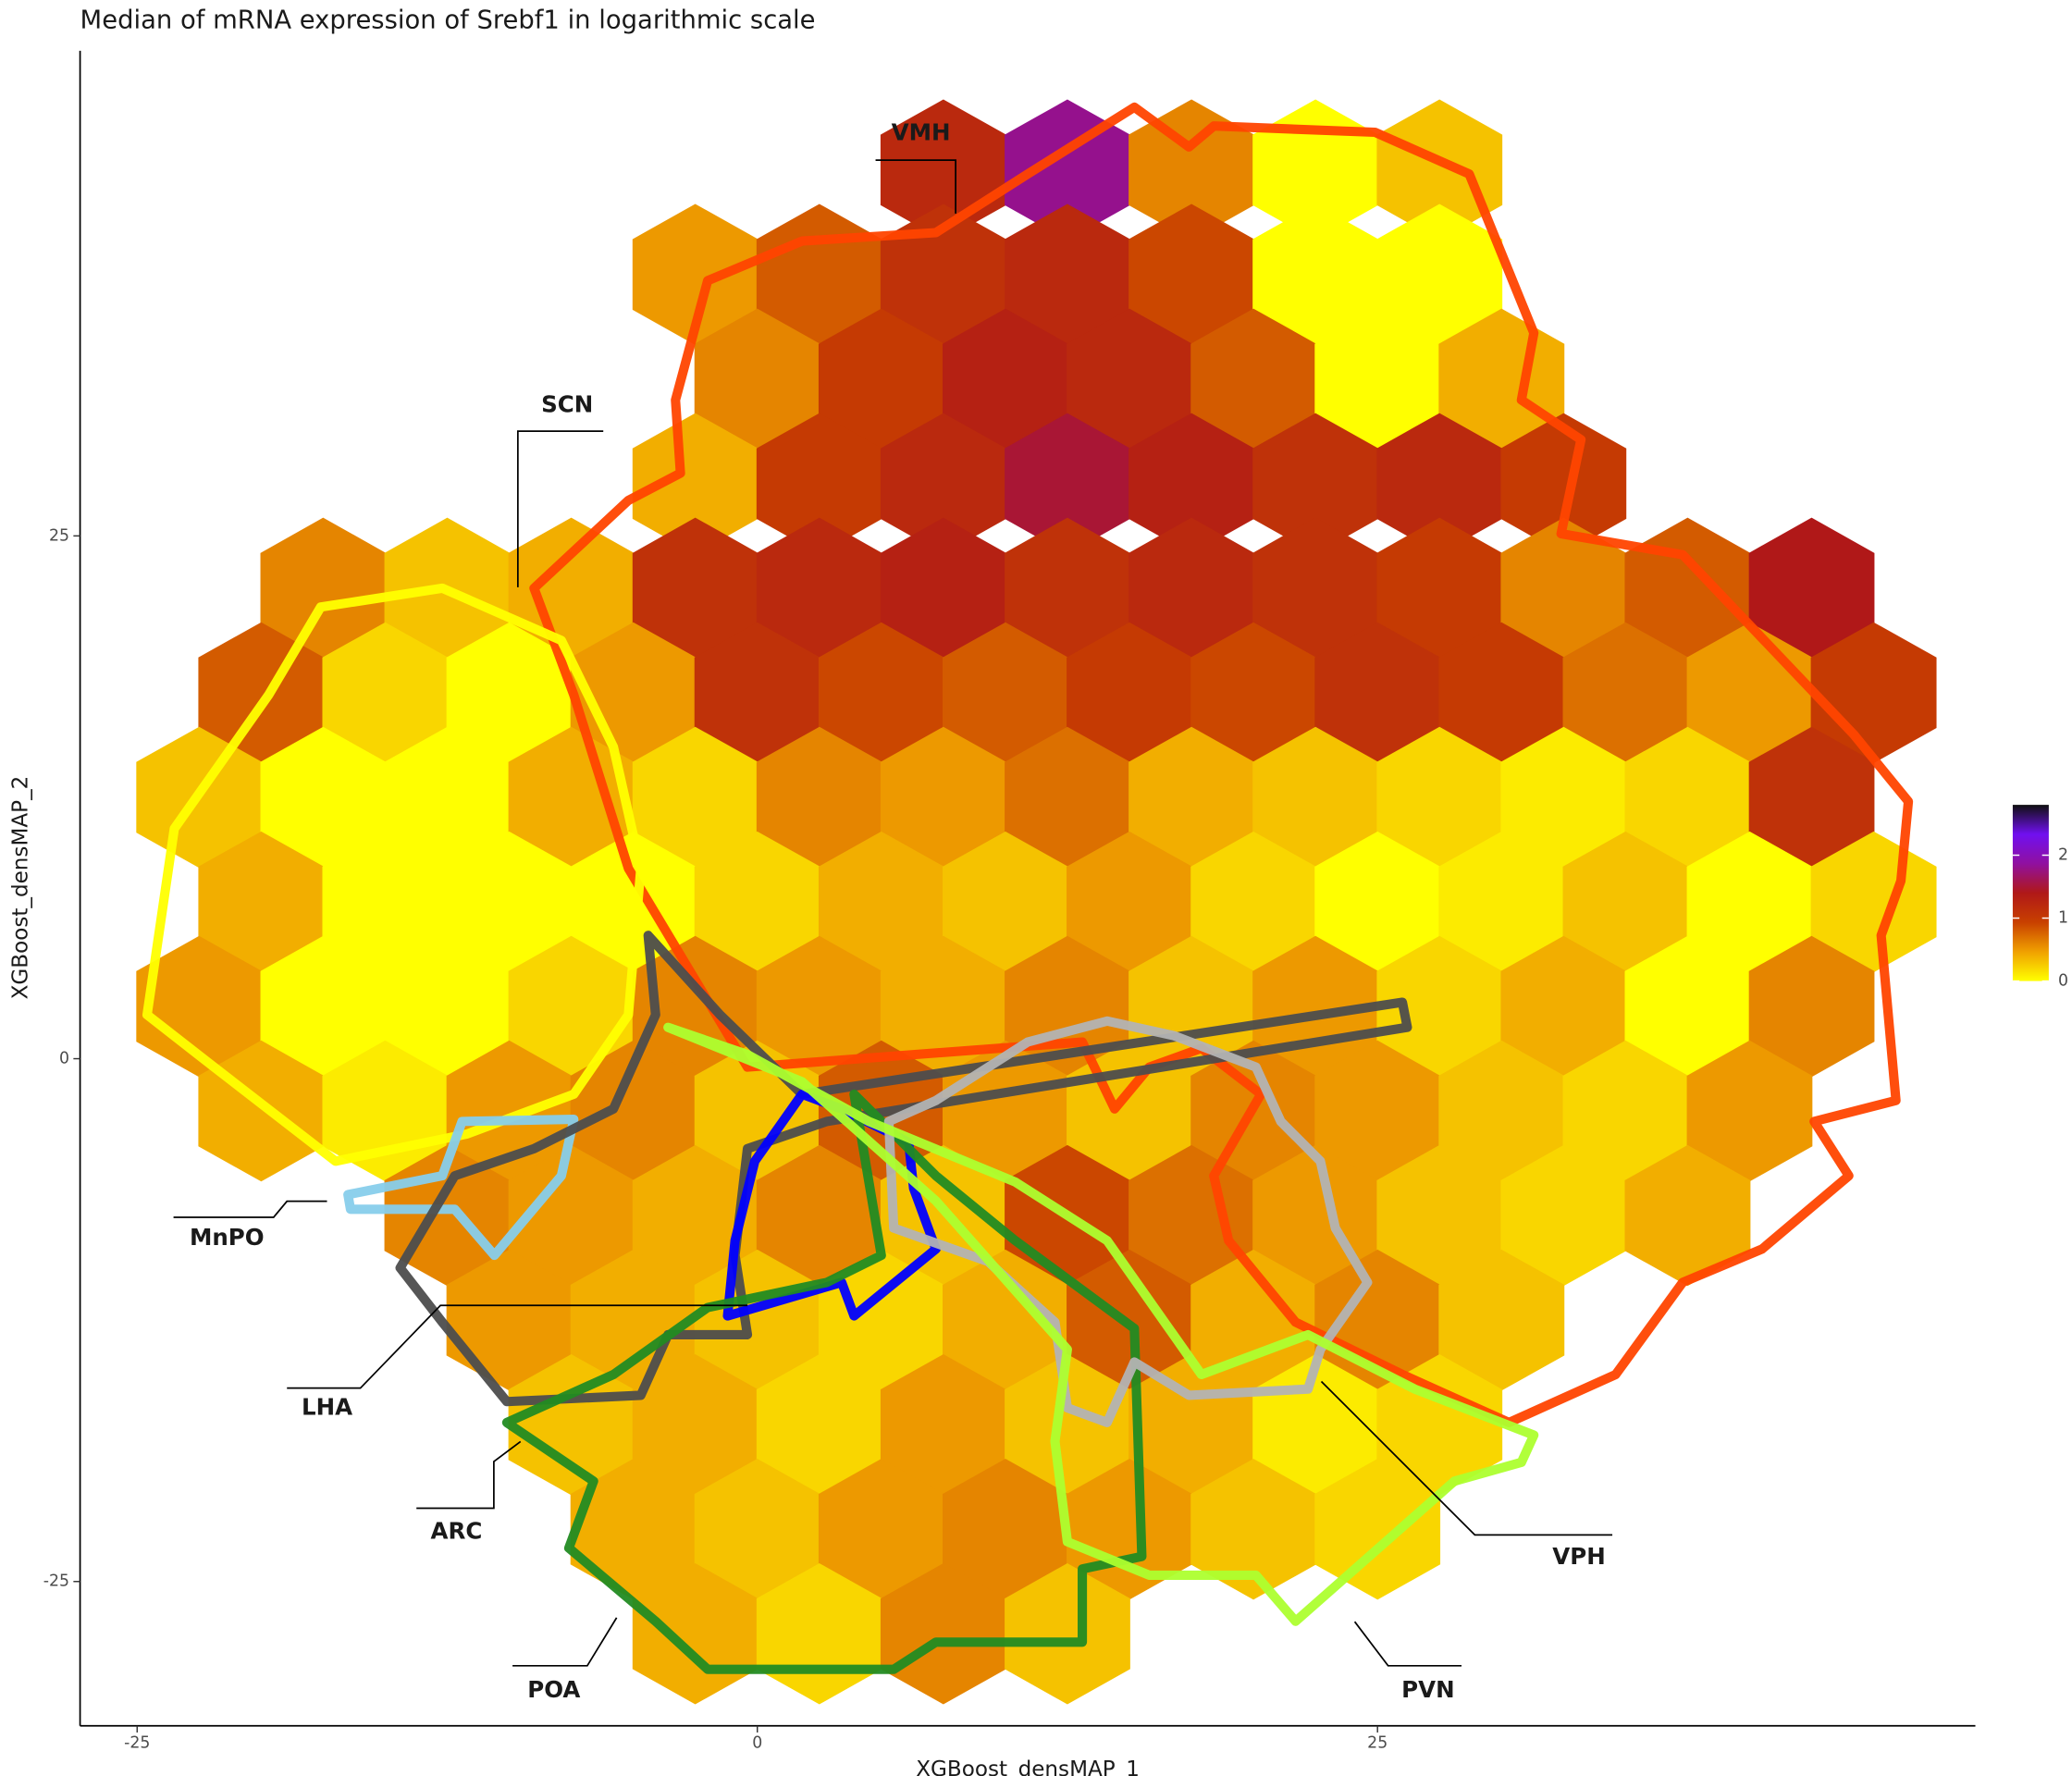 The height and width of the screenshot is (1776, 2072). Describe the element at coordinates (554, 1690) in the screenshot. I see `region-label: POA` at that location.